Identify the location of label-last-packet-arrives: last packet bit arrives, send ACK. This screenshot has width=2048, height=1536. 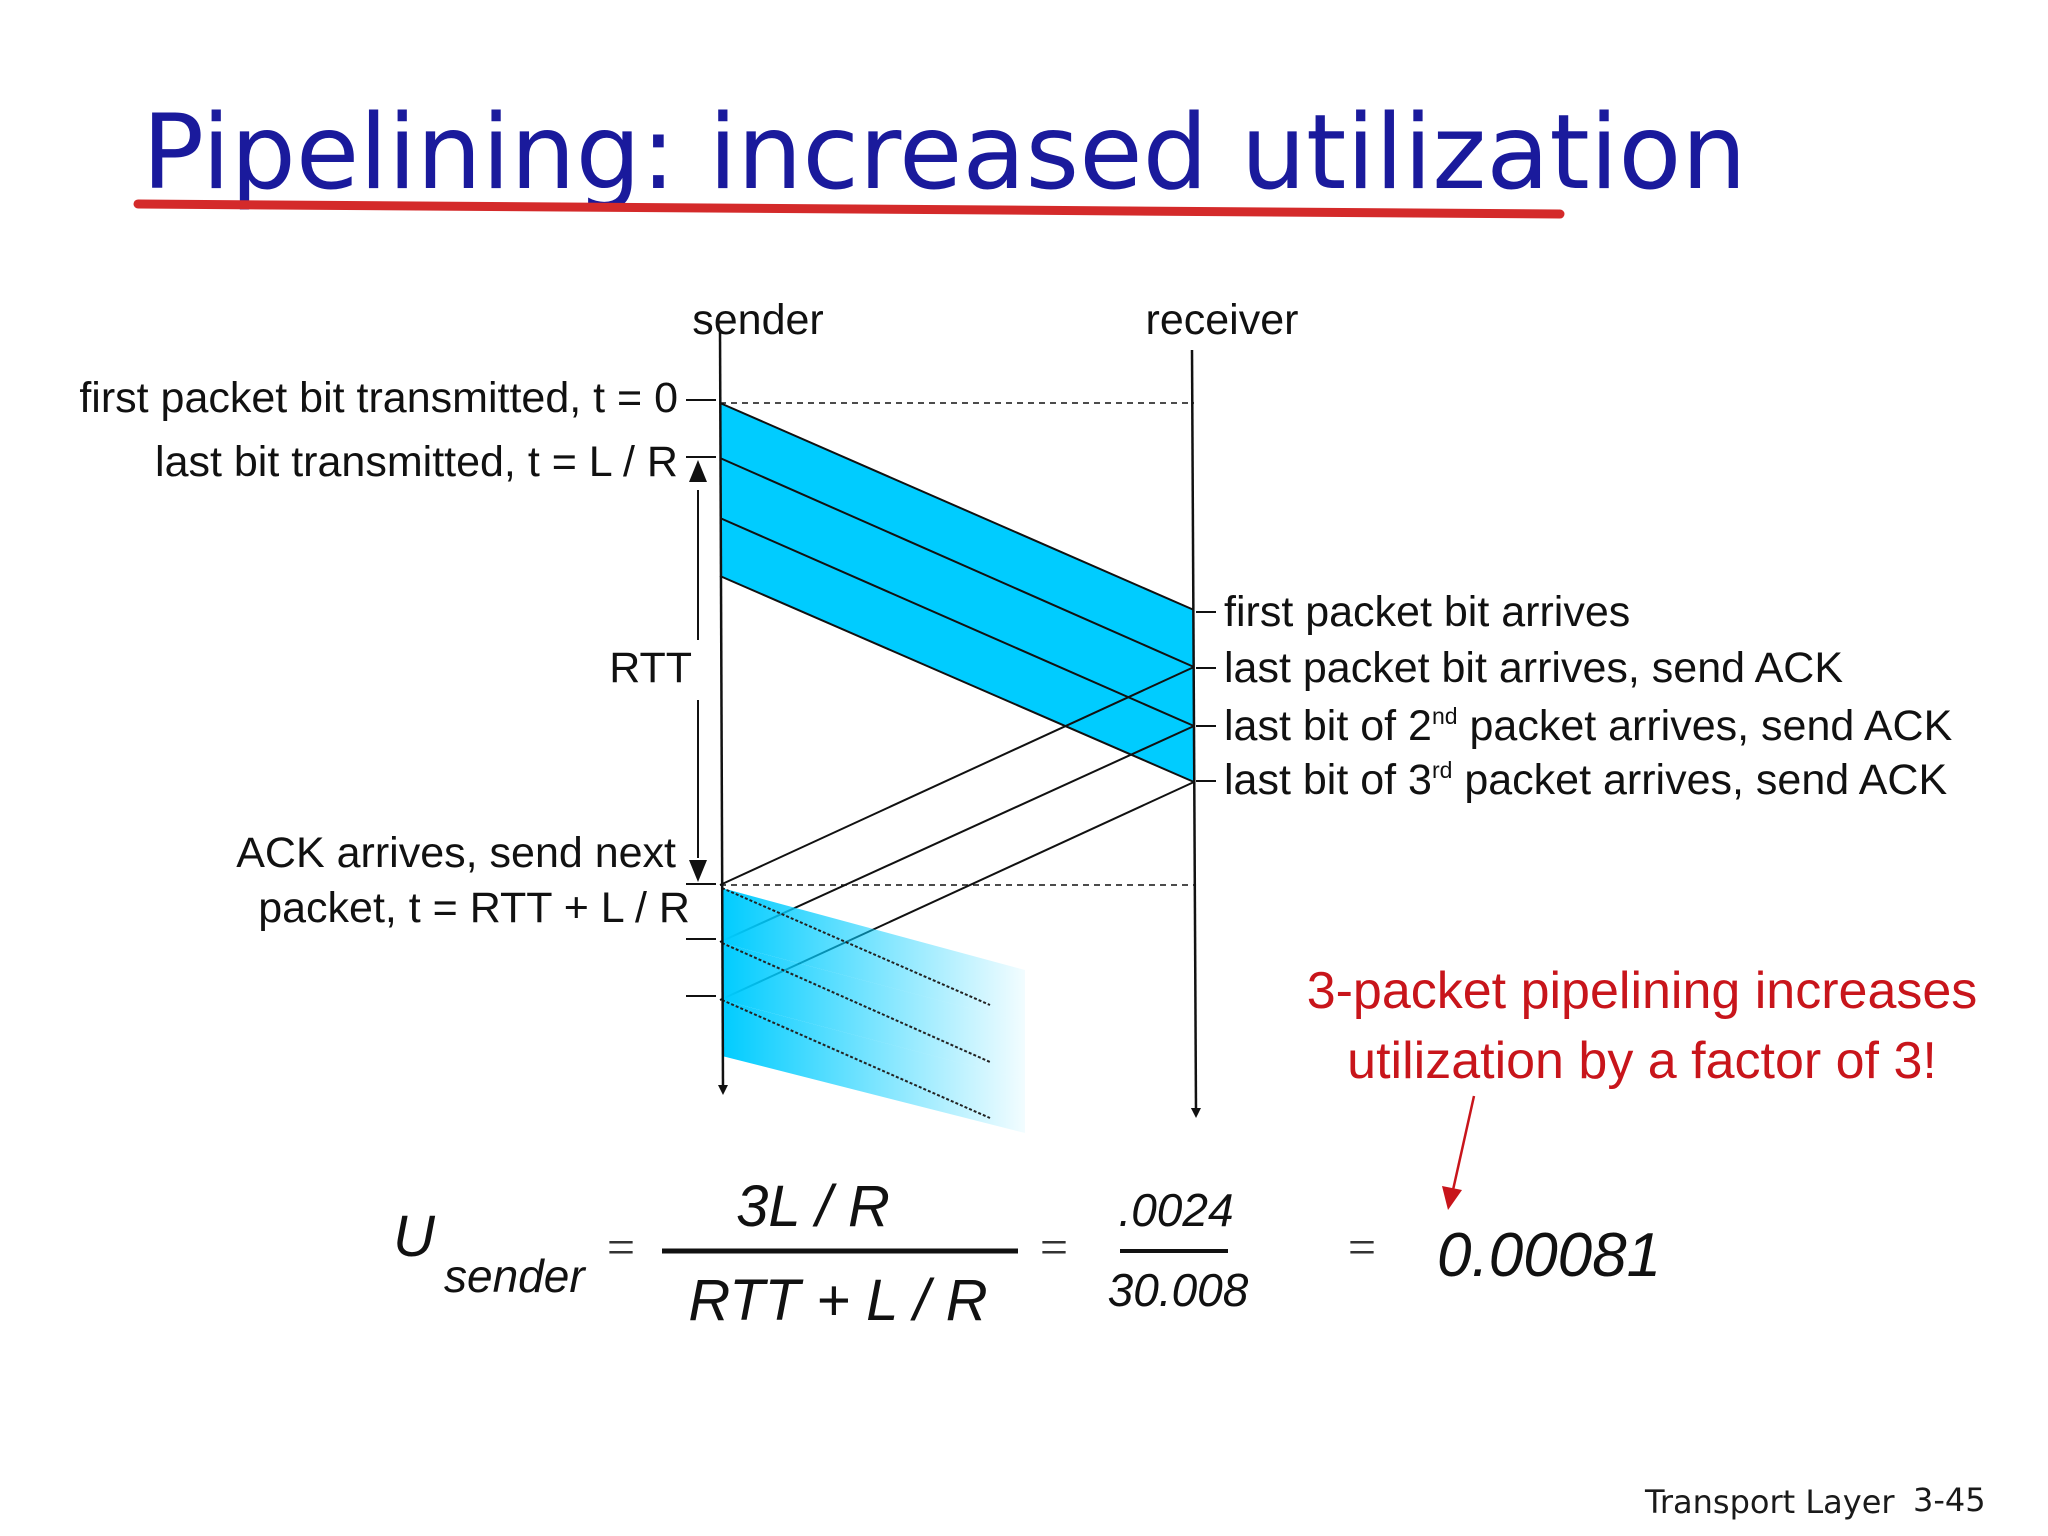
(1533, 668).